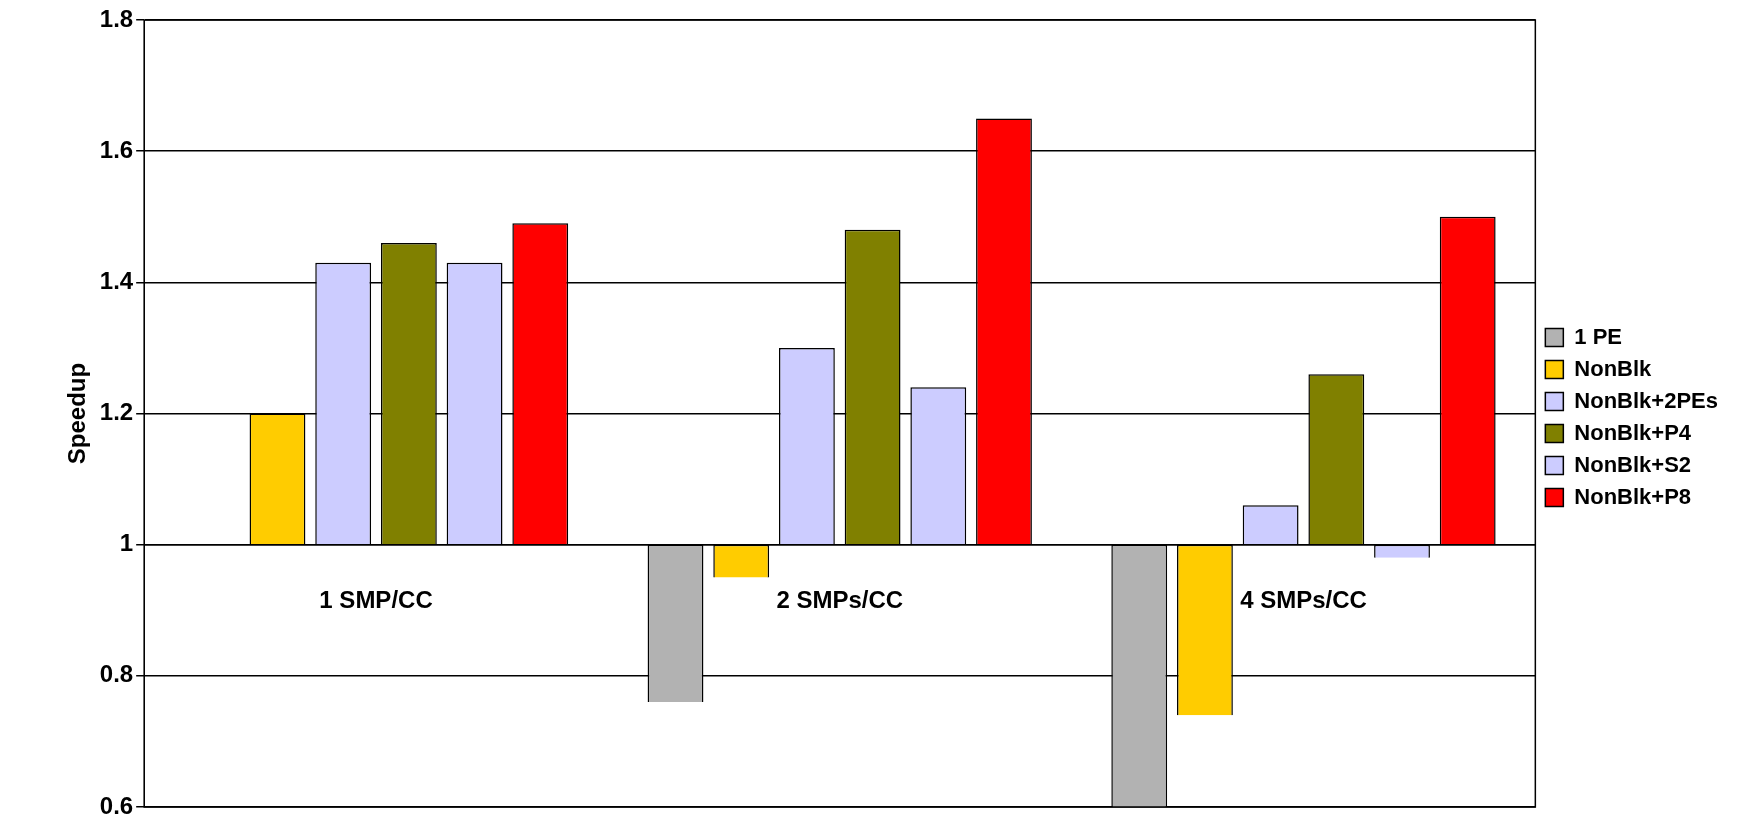 Image resolution: width=1738 pixels, height=825 pixels. I want to click on legend-label: NonBlk, so click(1613, 368).